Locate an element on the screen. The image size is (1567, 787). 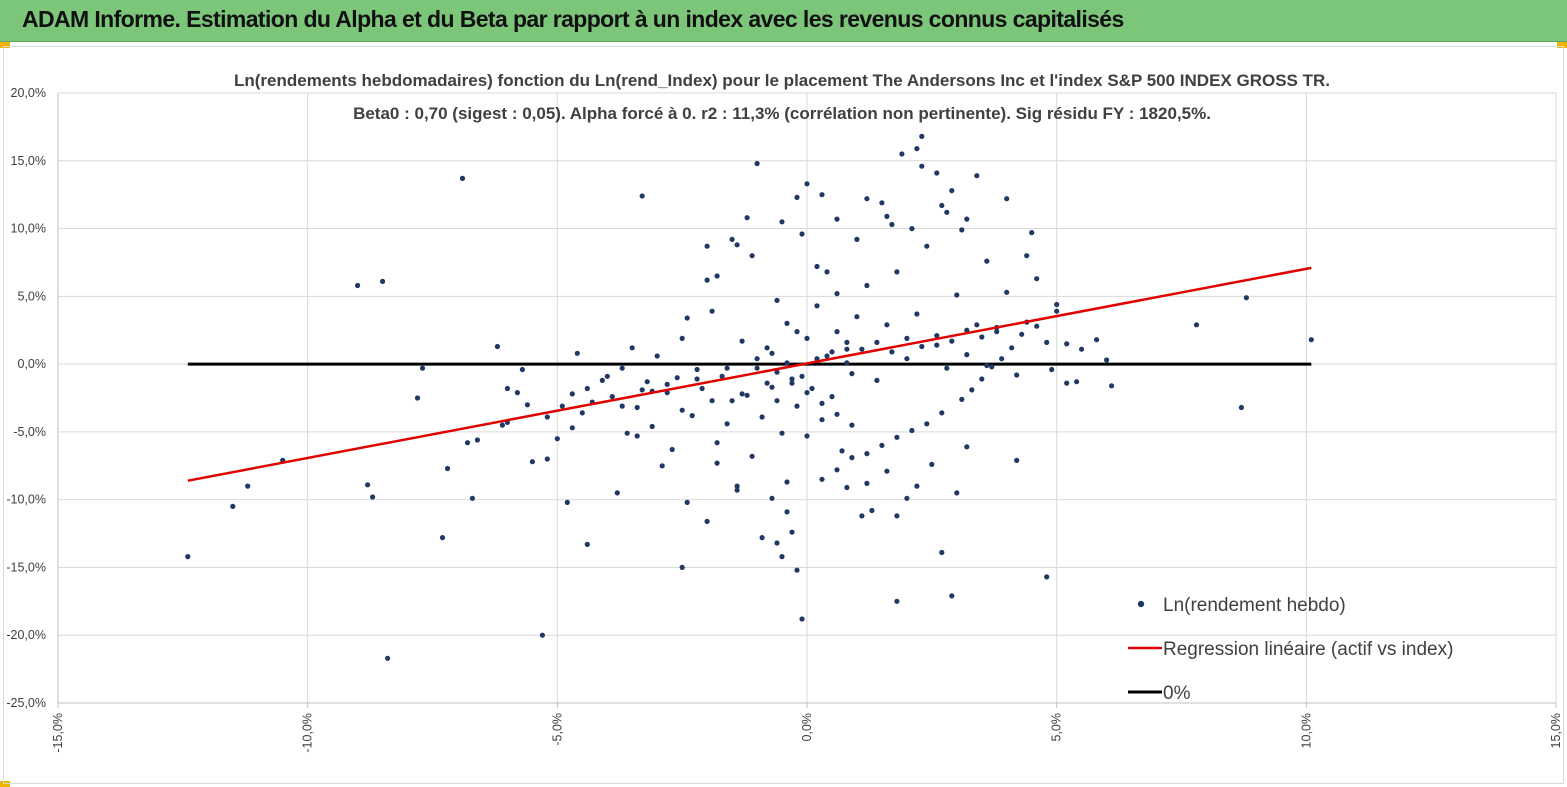
y-tick-label: 20,0% is located at coordinates (28, 93).